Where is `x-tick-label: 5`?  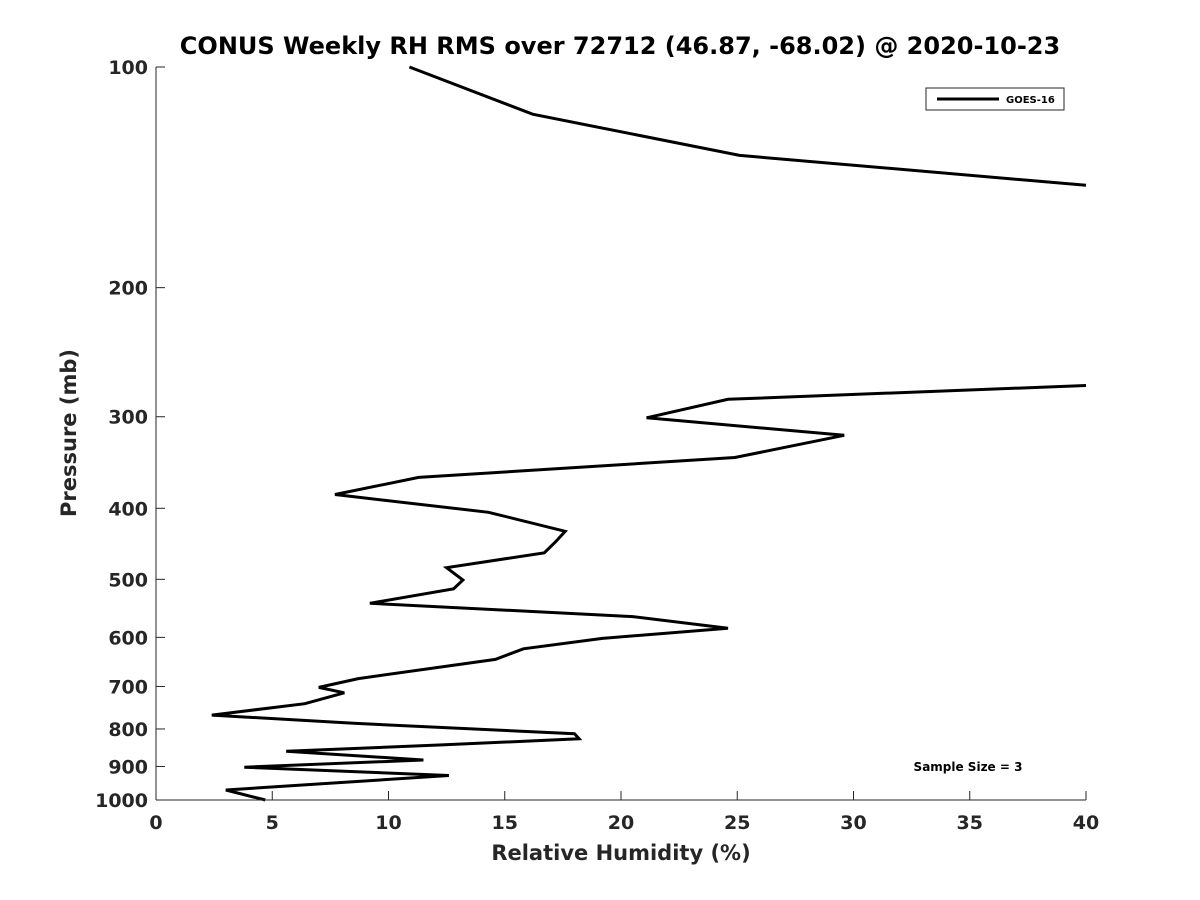
x-tick-label: 5 is located at coordinates (272, 823).